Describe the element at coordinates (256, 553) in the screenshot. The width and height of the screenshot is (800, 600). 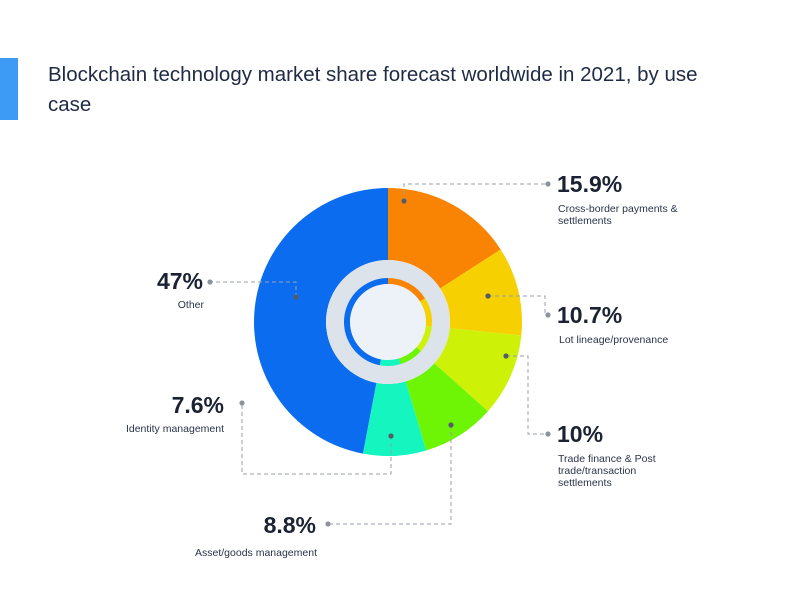
I see `category-label-3-line-0: Asset/goods management` at that location.